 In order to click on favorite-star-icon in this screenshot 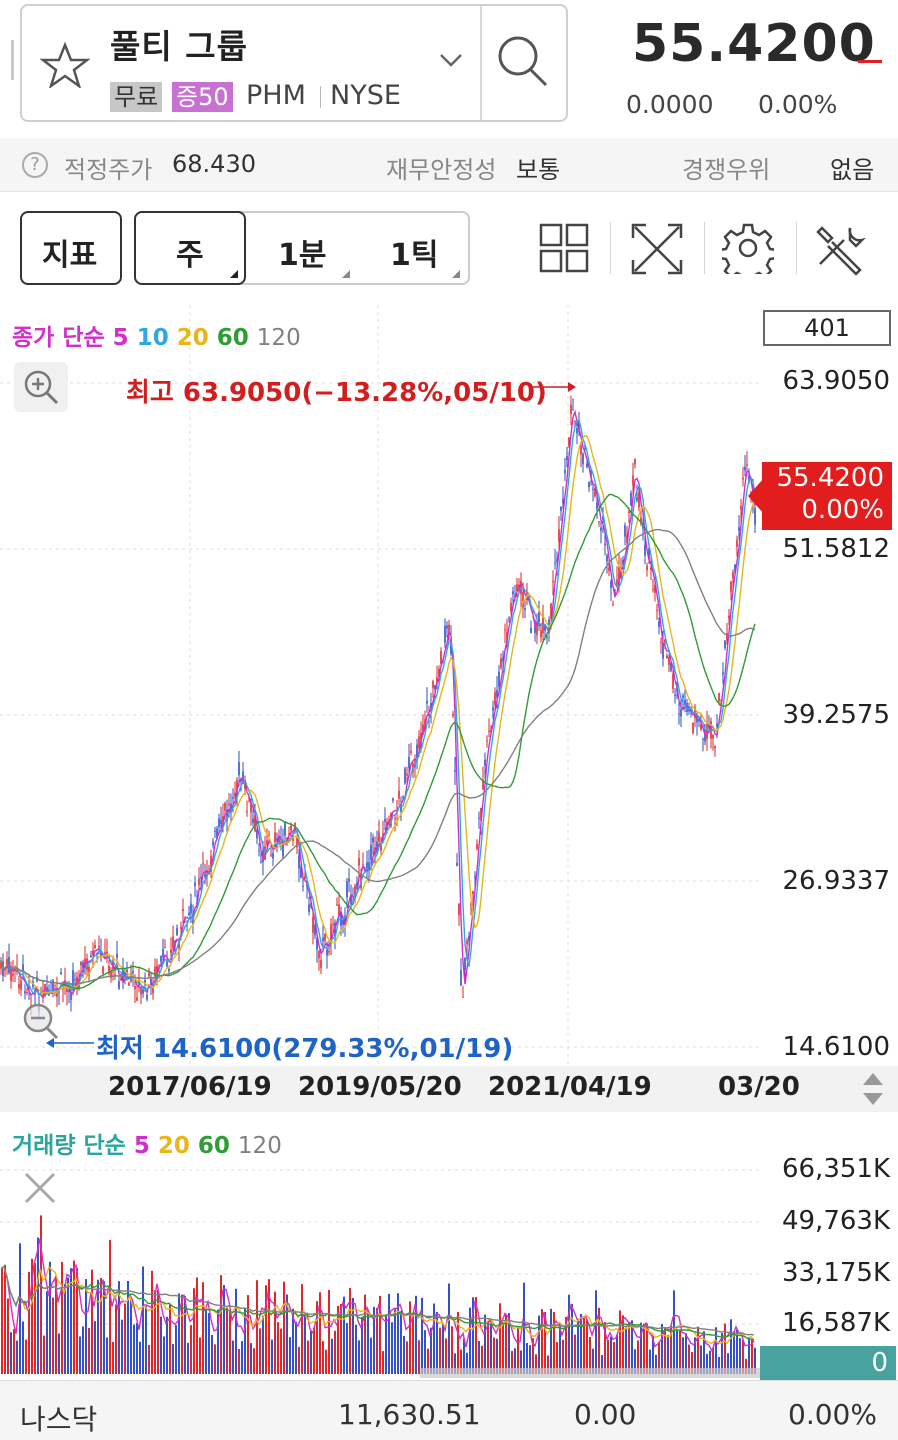, I will do `click(65, 65)`.